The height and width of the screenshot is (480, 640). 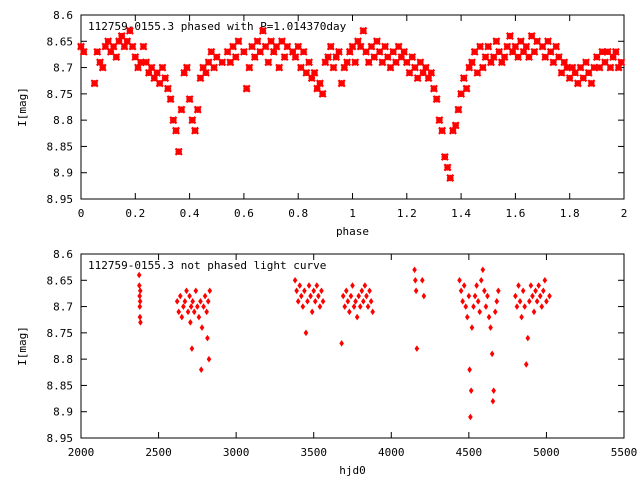 I want to click on x-tick-label: 1, so click(x=352, y=213).